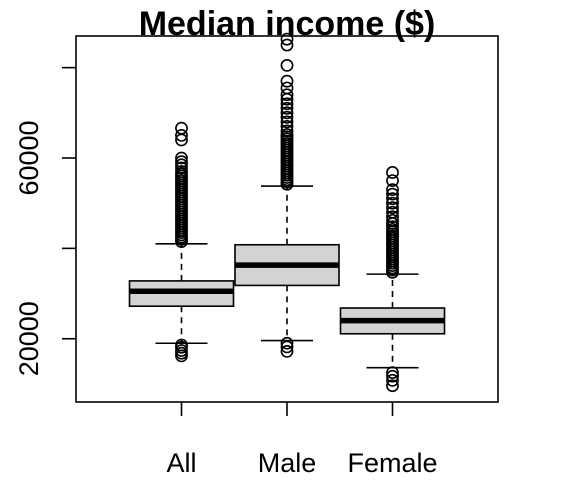 Image resolution: width=576 pixels, height=480 pixels. What do you see at coordinates (287, 24) in the screenshot?
I see `chart-title: Median income ($)` at bounding box center [287, 24].